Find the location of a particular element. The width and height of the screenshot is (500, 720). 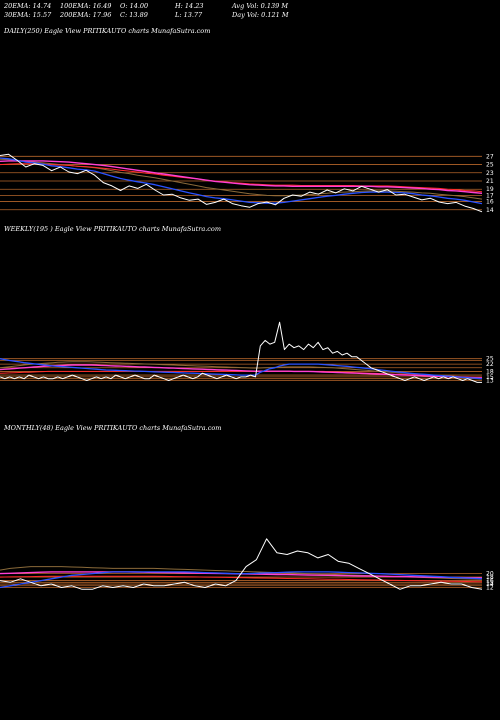

weekly-tick-label: 18 is located at coordinates (490, 371).